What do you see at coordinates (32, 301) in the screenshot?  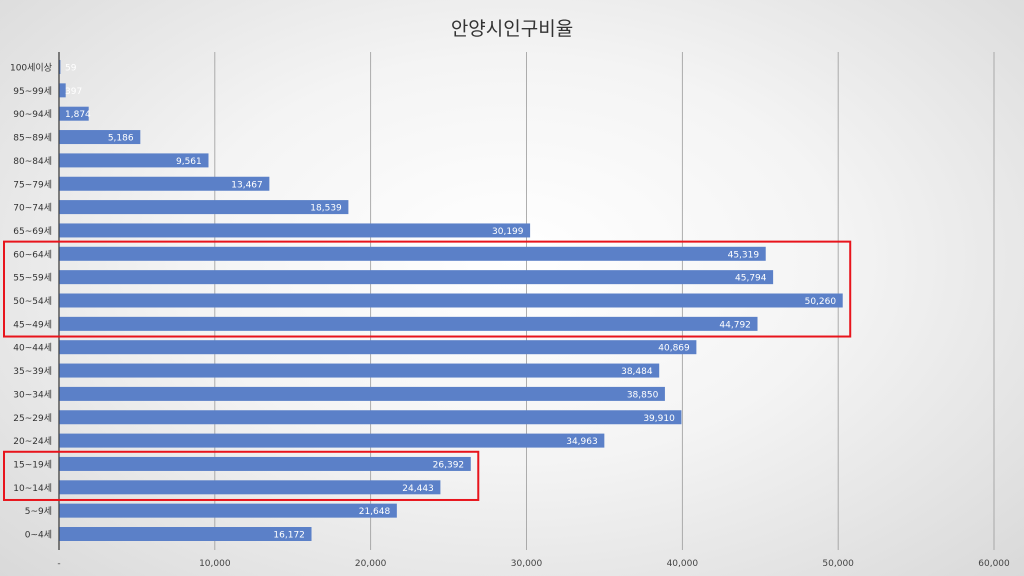 I see `category-label: 50~54세` at bounding box center [32, 301].